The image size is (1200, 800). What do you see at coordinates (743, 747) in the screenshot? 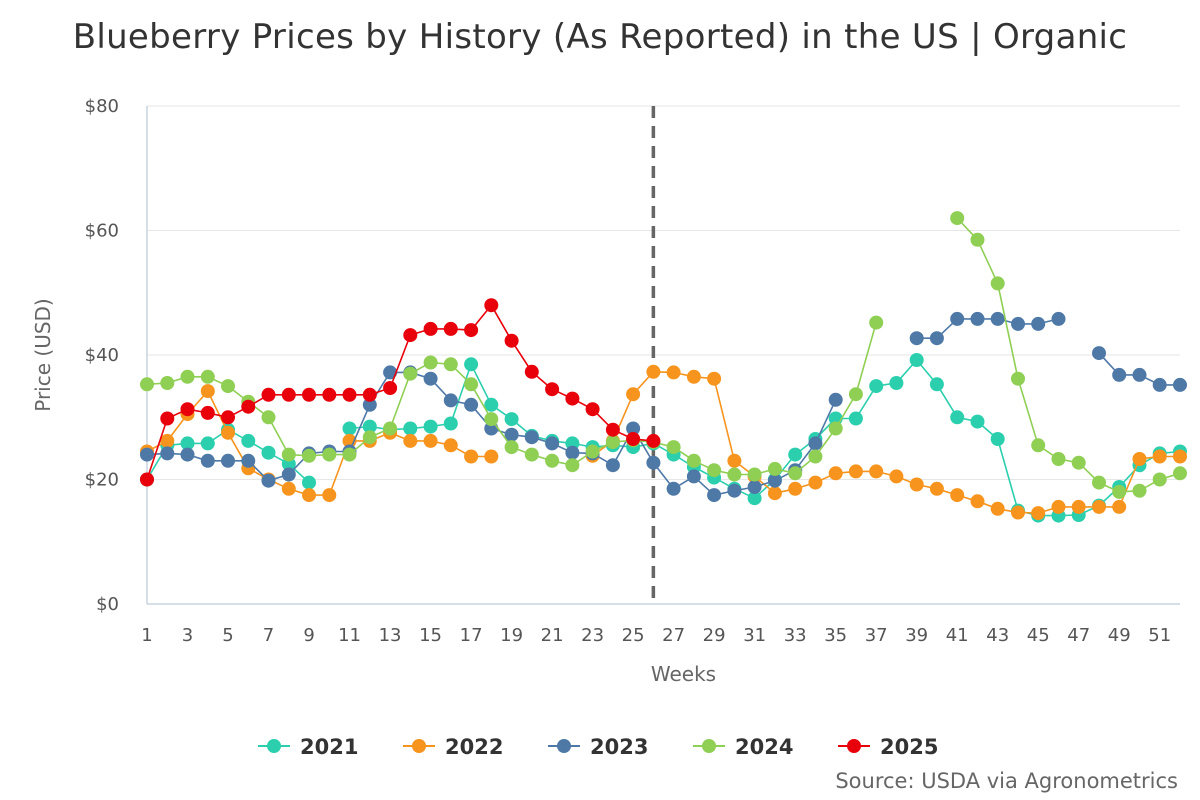
I see `legend-item-2024: 2024` at bounding box center [743, 747].